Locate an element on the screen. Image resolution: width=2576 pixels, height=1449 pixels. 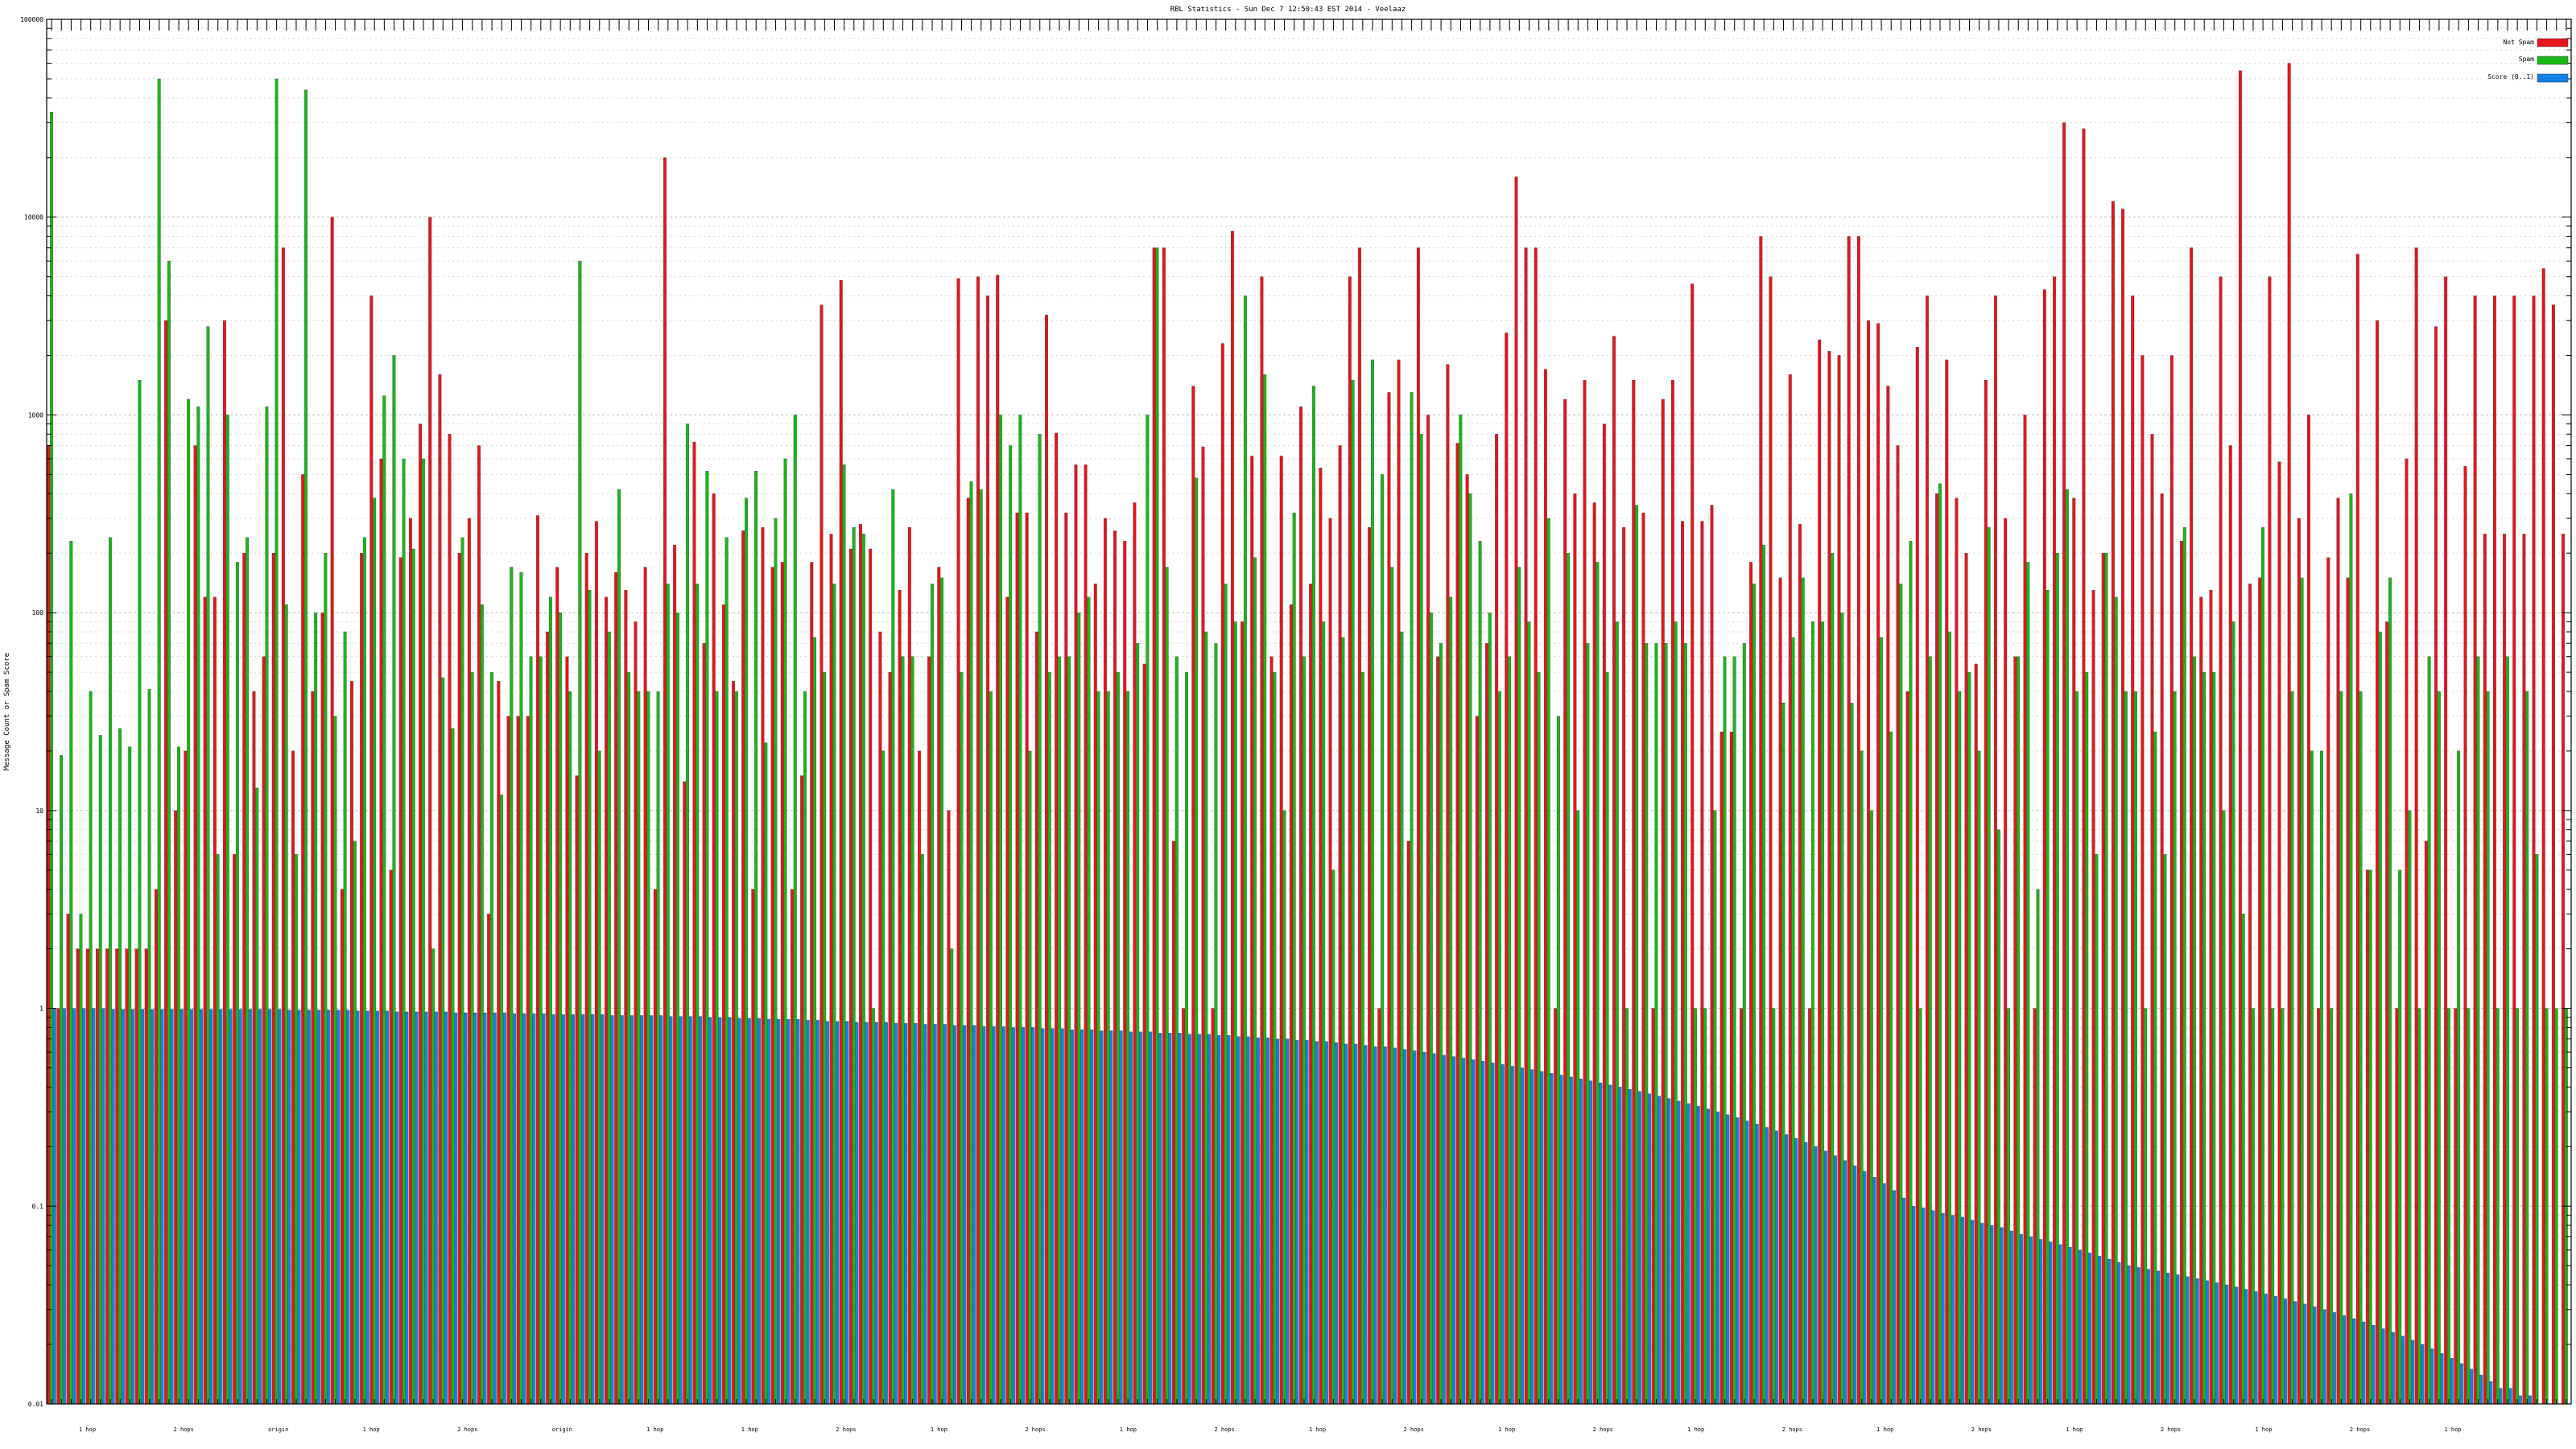
legend: Not Spam Spam Score (0..1) is located at coordinates (2528, 60).